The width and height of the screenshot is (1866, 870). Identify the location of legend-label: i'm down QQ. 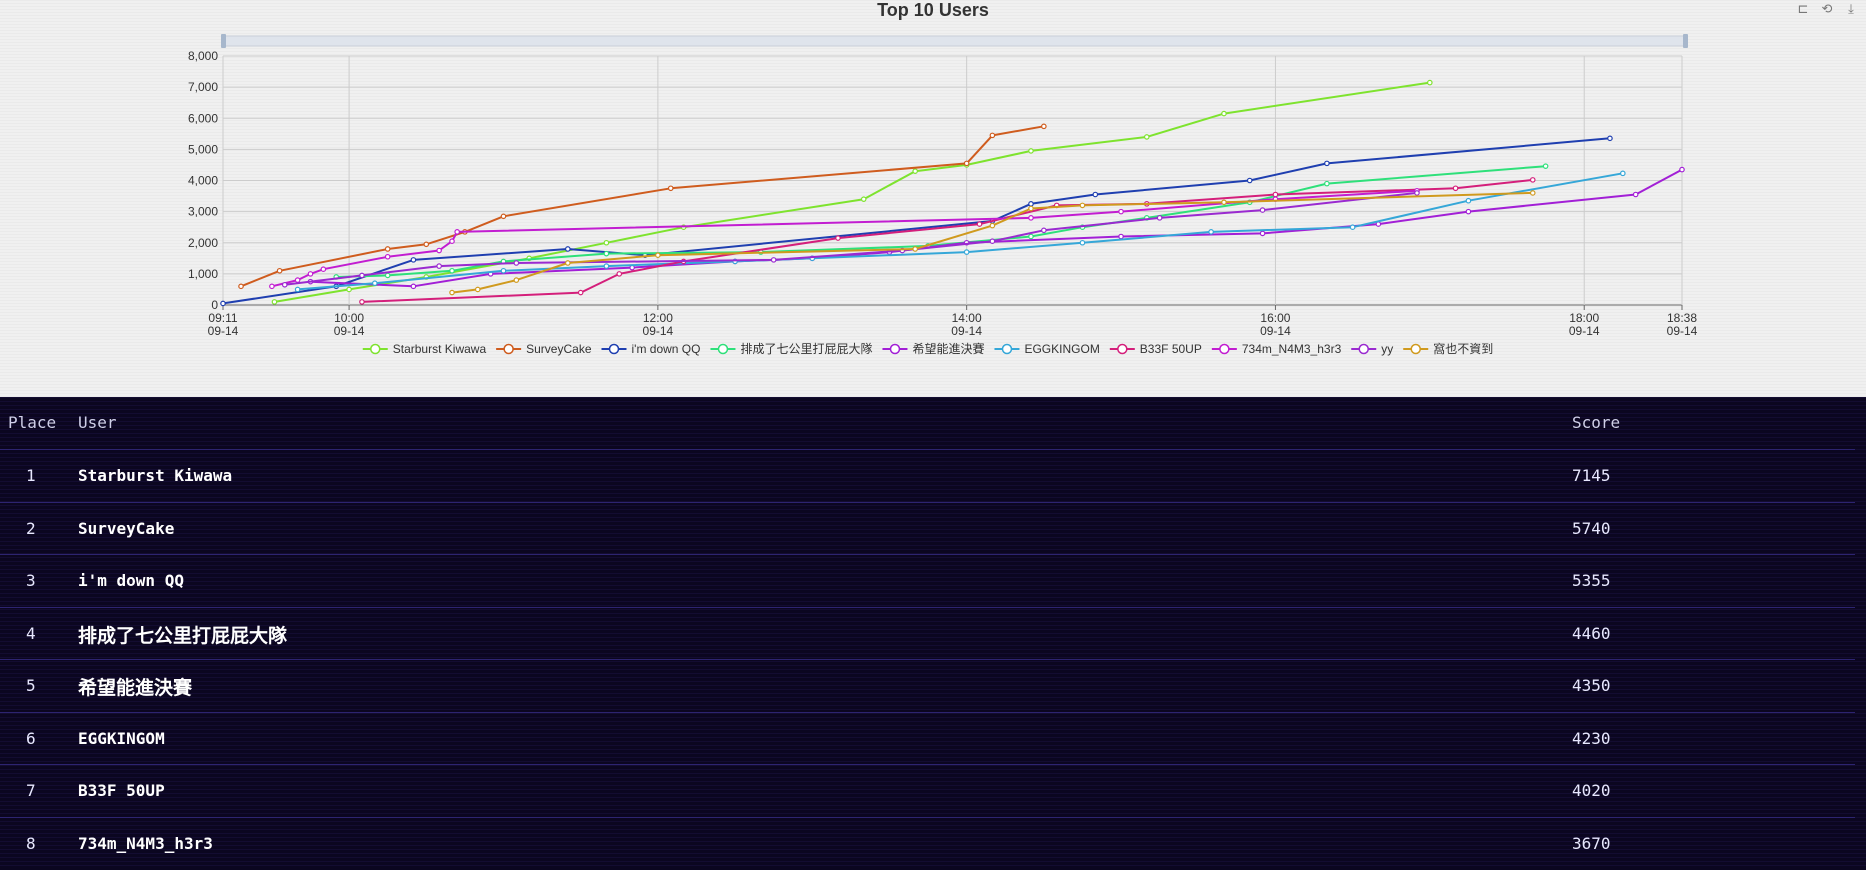
(665, 349).